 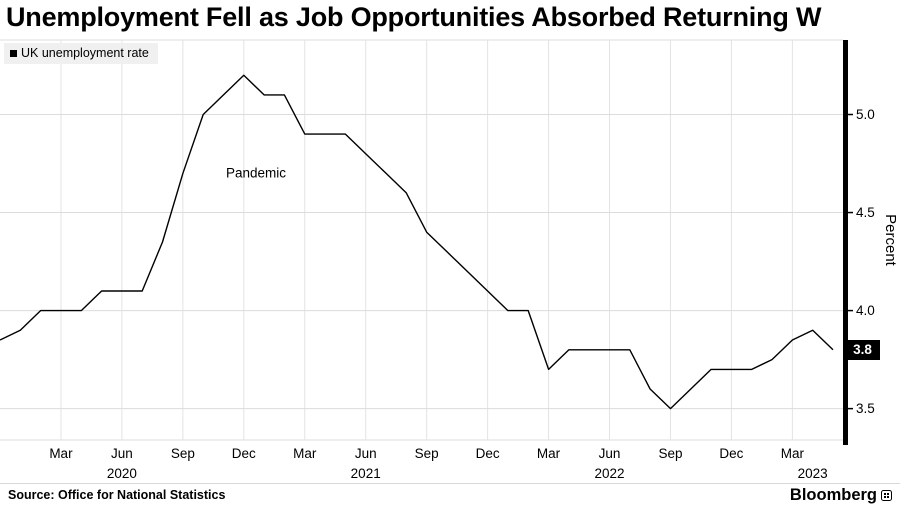 What do you see at coordinates (845, 242) in the screenshot?
I see `y-axis-bar` at bounding box center [845, 242].